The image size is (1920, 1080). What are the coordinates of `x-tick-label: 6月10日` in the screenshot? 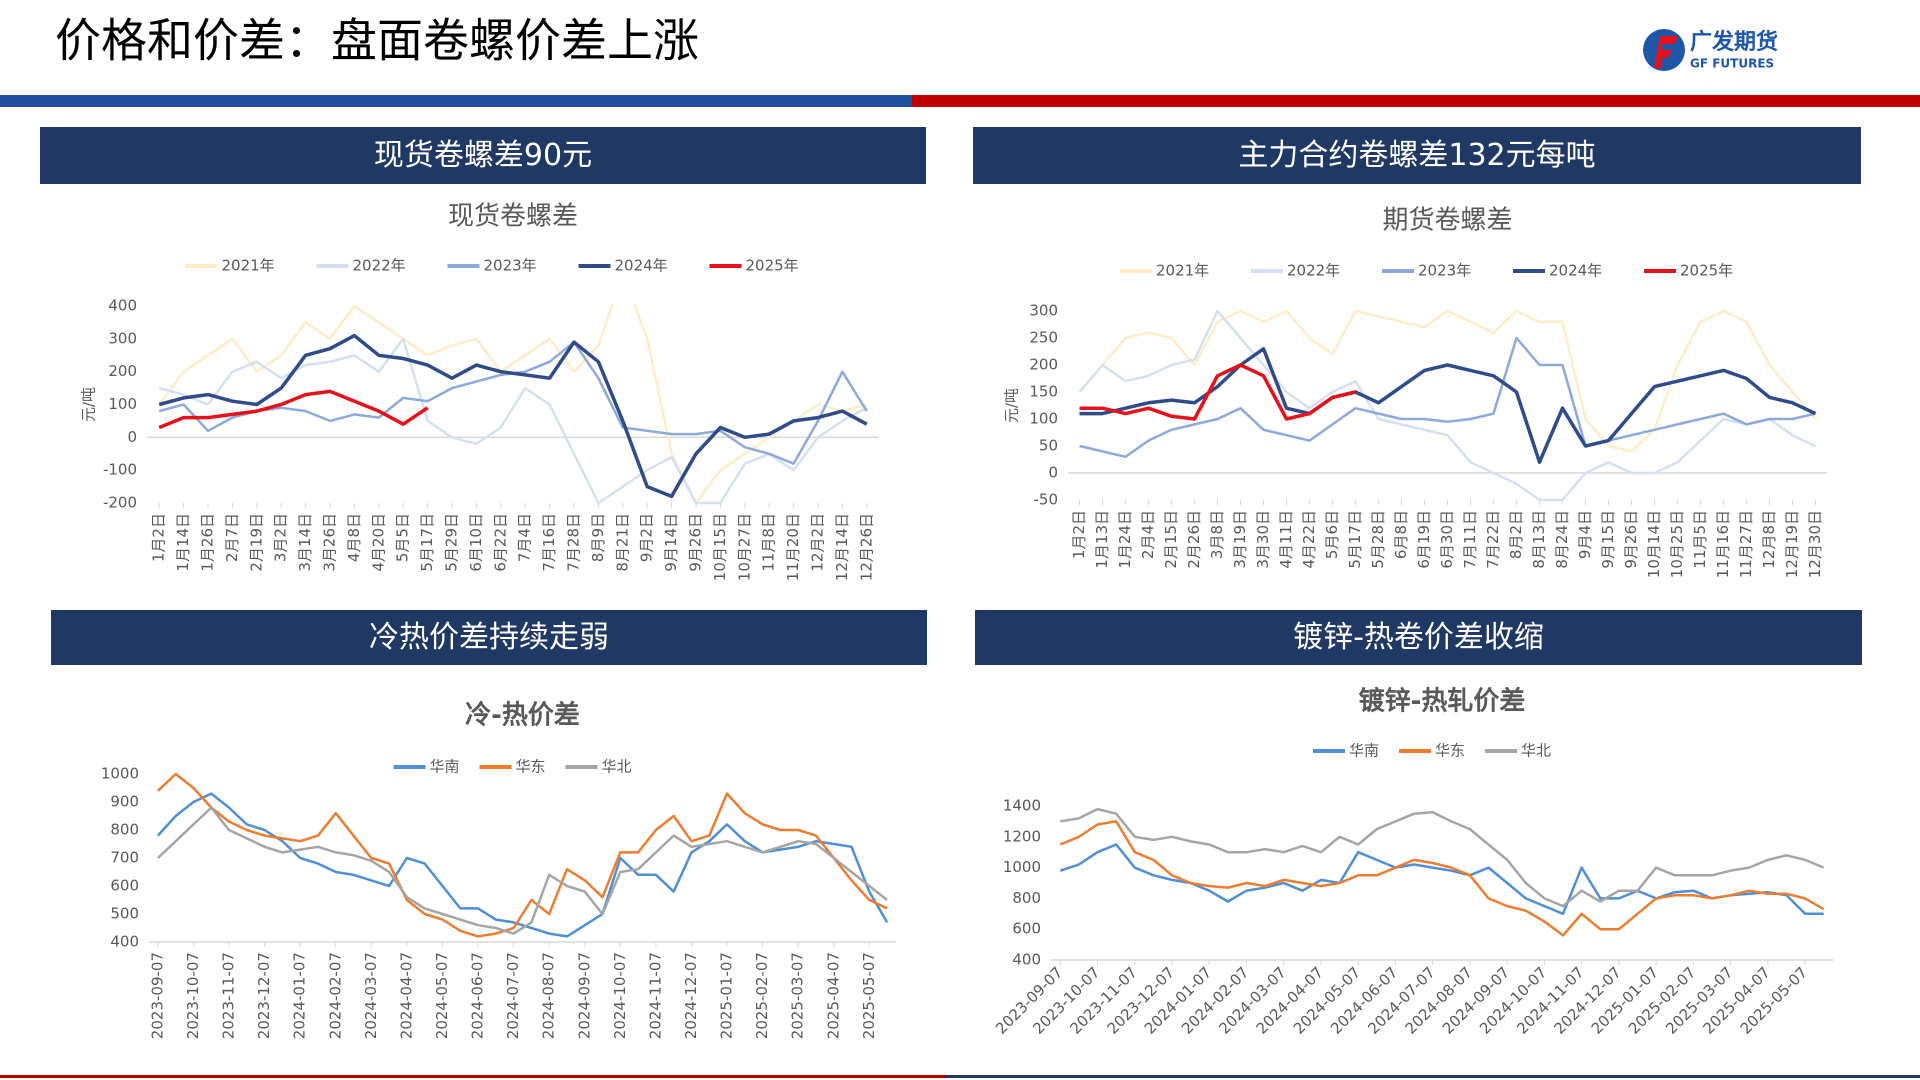 It's located at (476, 542).